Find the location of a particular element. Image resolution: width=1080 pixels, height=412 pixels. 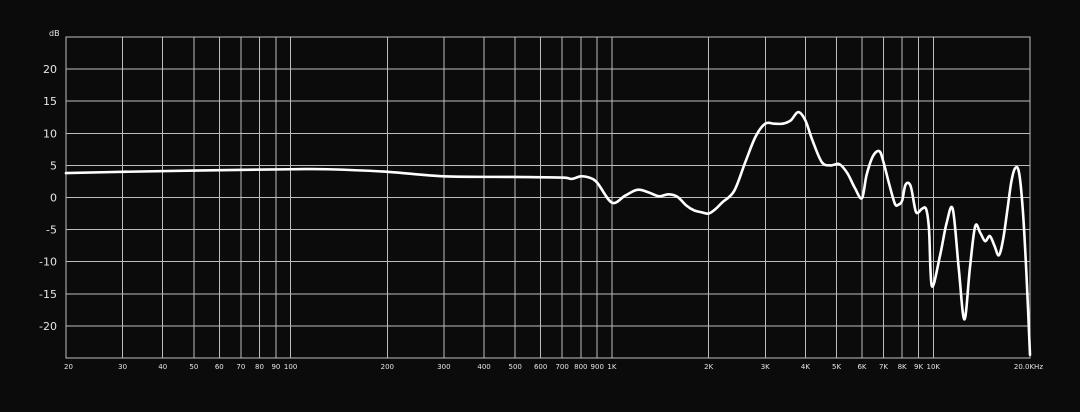

x-tick-label-80: 80 is located at coordinates (259, 367).